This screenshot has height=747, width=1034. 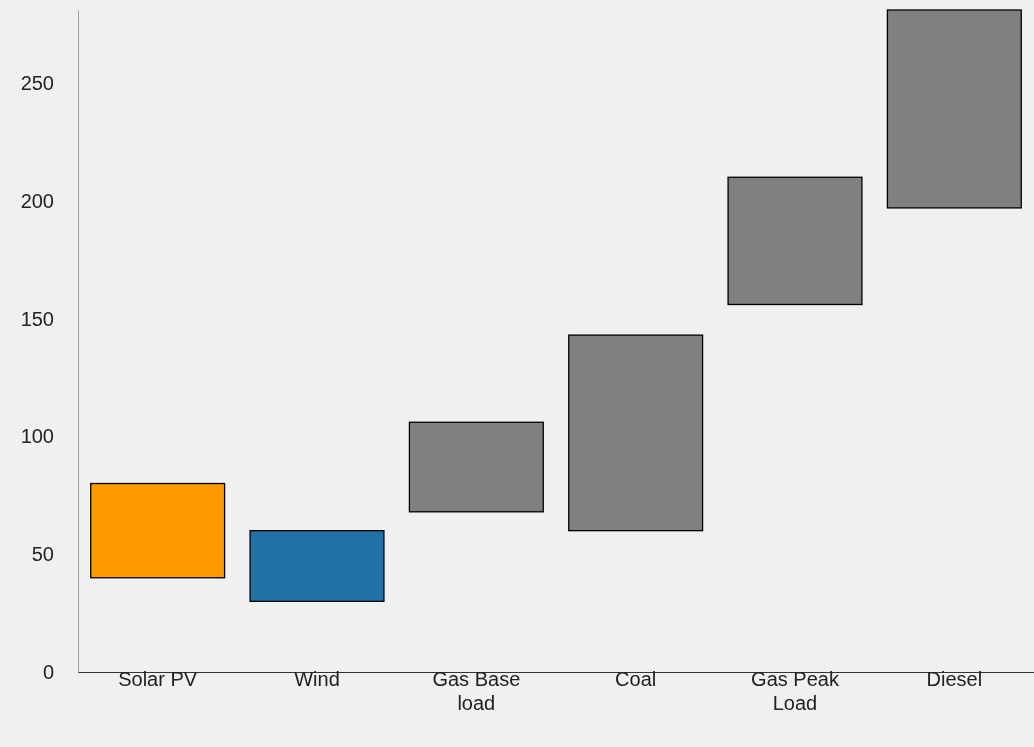 I want to click on x-tick-label: Diesel, so click(x=954, y=679).